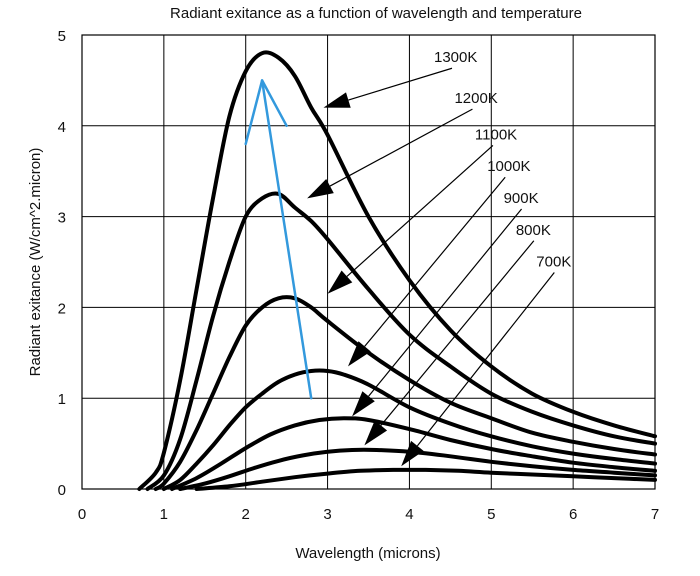 This screenshot has width=700, height=576. I want to click on series-label-700k: 700K, so click(553, 262).